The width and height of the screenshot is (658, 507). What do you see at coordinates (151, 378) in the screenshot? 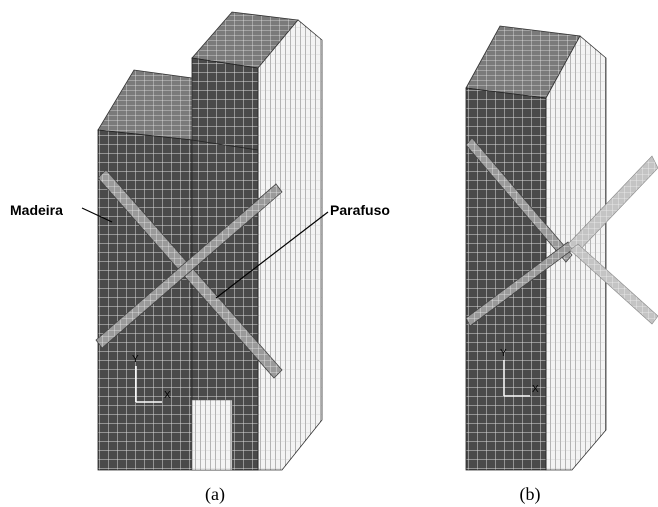
I see `axis-triad-a: Y X` at bounding box center [151, 378].